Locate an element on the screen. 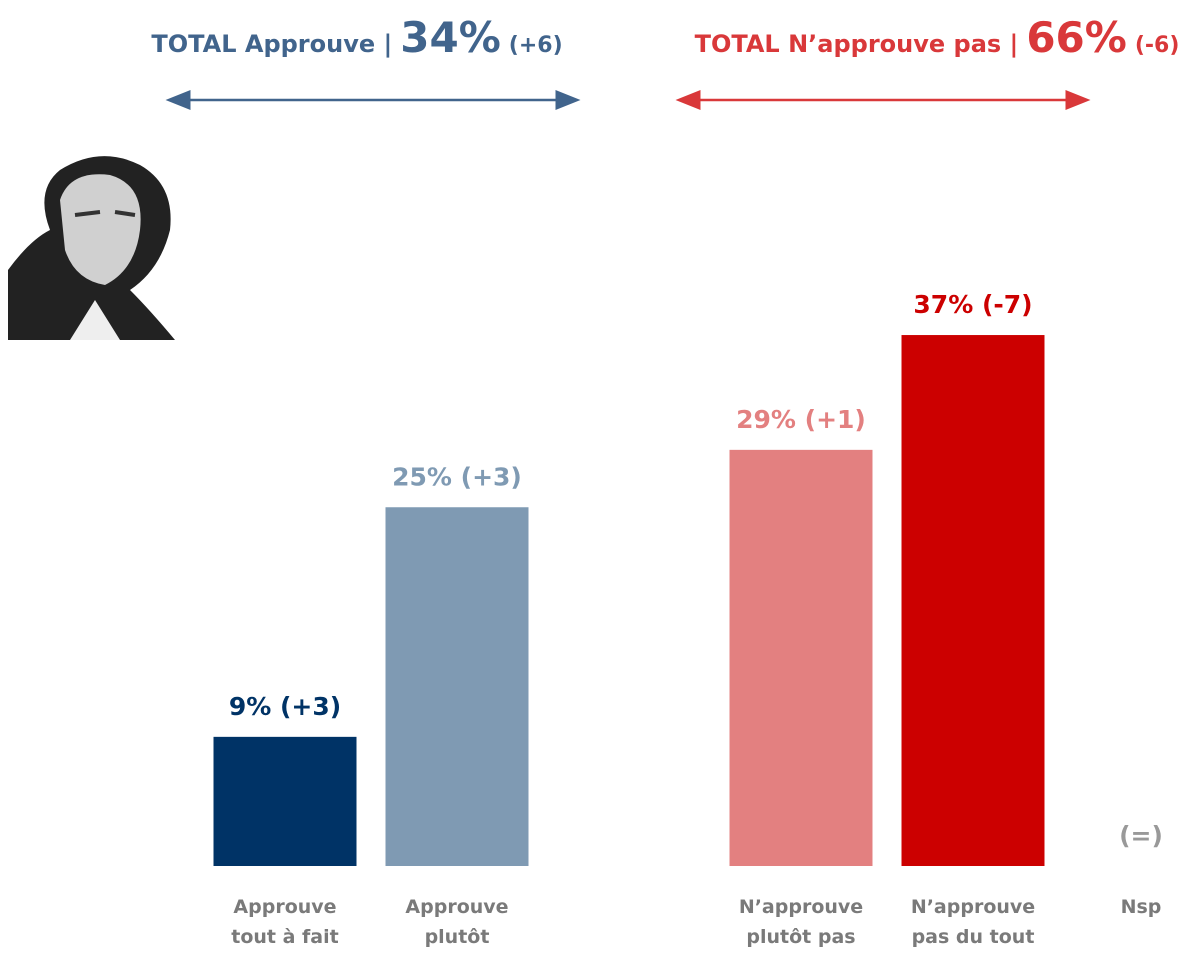 The height and width of the screenshot is (953, 1200). category-label: Approuve tout à fait is located at coordinates (285, 922).